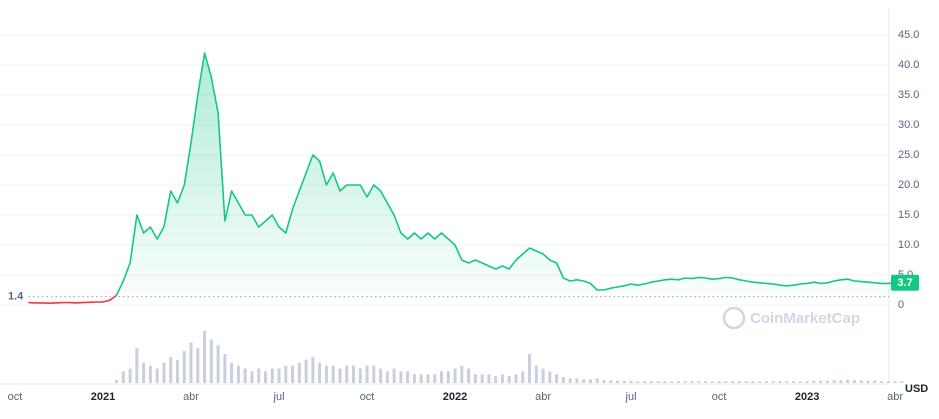 This screenshot has width=939, height=419. What do you see at coordinates (807, 397) in the screenshot?
I see `x-tick-label: 2023` at bounding box center [807, 397].